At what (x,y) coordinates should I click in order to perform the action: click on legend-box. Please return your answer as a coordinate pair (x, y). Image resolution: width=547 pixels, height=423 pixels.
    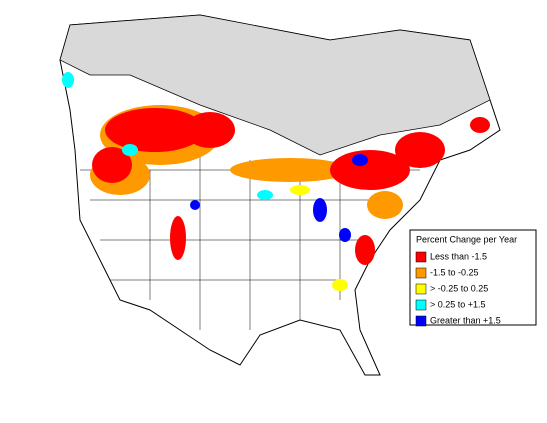
    Looking at the image, I should click on (473, 277).